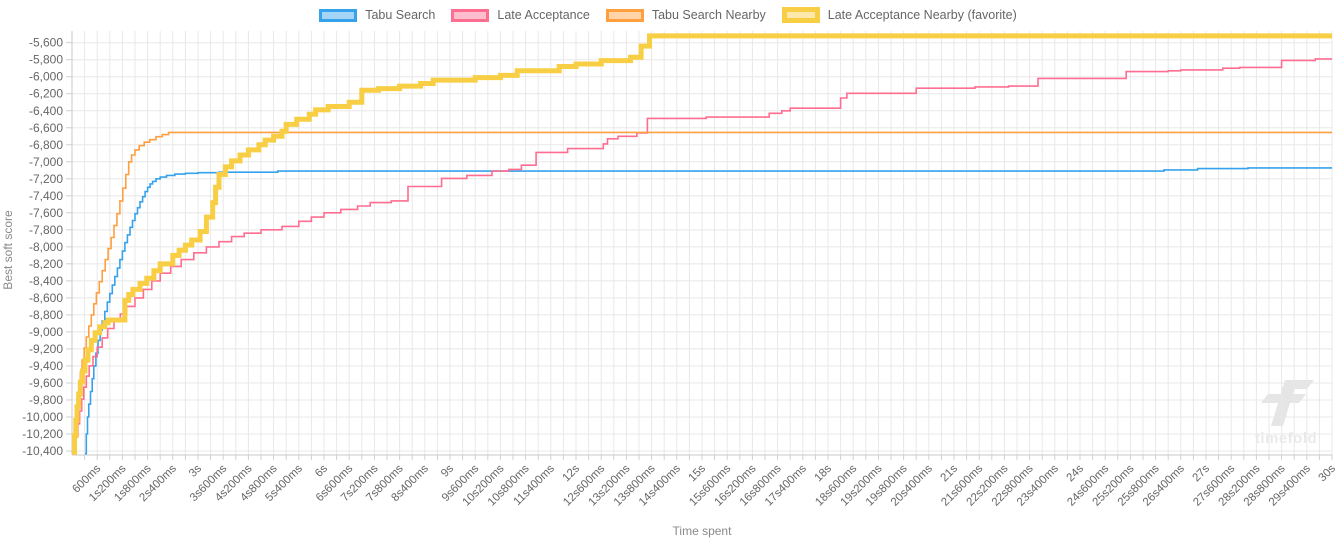 Image resolution: width=1336 pixels, height=542 pixels. I want to click on y-tick-label: -8,200, so click(46, 264).